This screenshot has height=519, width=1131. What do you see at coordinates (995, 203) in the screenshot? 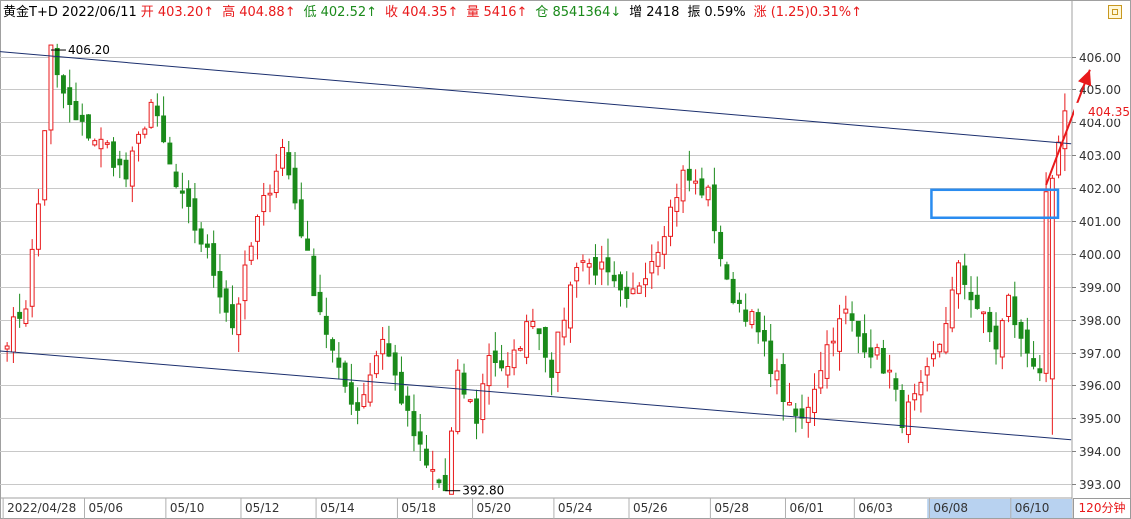
I see `drawn-rectangle-annotation` at bounding box center [995, 203].